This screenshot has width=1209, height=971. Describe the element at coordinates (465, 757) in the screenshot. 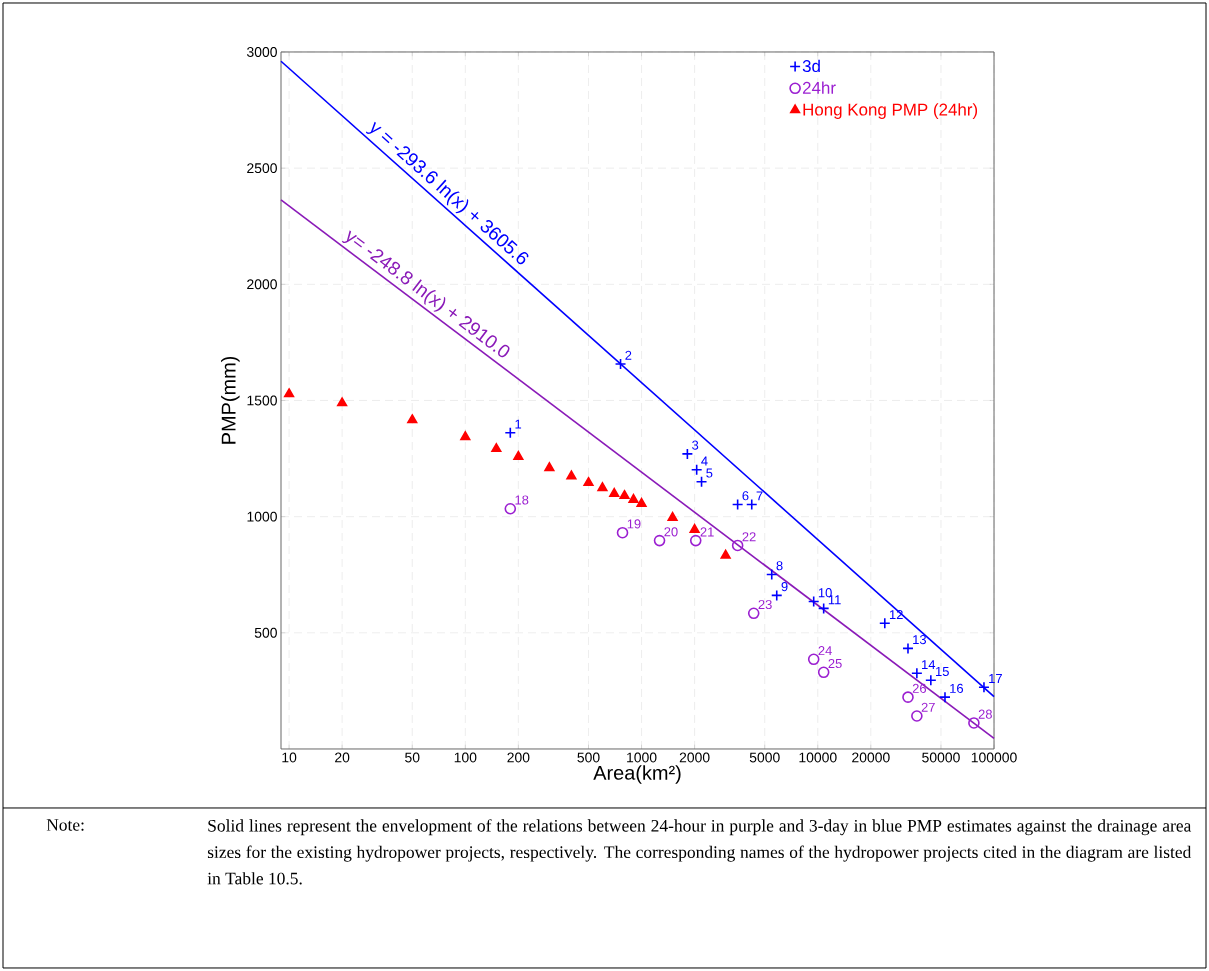

I see `x-tick-label: 100` at that location.